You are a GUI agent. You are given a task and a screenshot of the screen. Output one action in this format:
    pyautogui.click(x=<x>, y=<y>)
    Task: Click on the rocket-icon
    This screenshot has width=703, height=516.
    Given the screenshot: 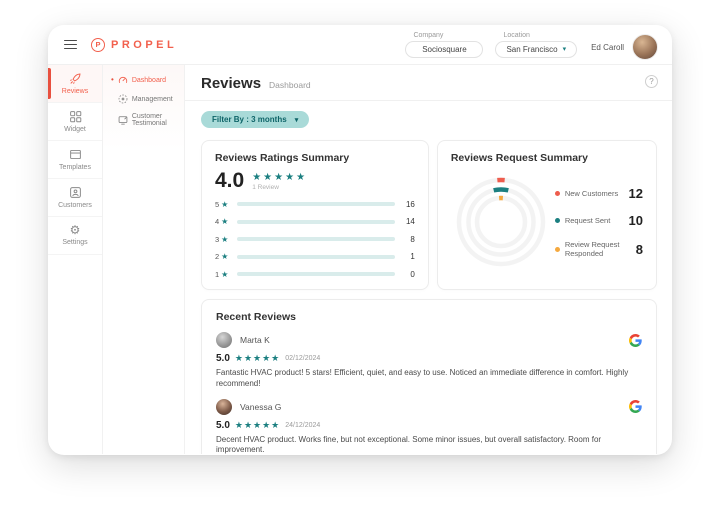 What is the action you would take?
    pyautogui.click(x=74, y=78)
    